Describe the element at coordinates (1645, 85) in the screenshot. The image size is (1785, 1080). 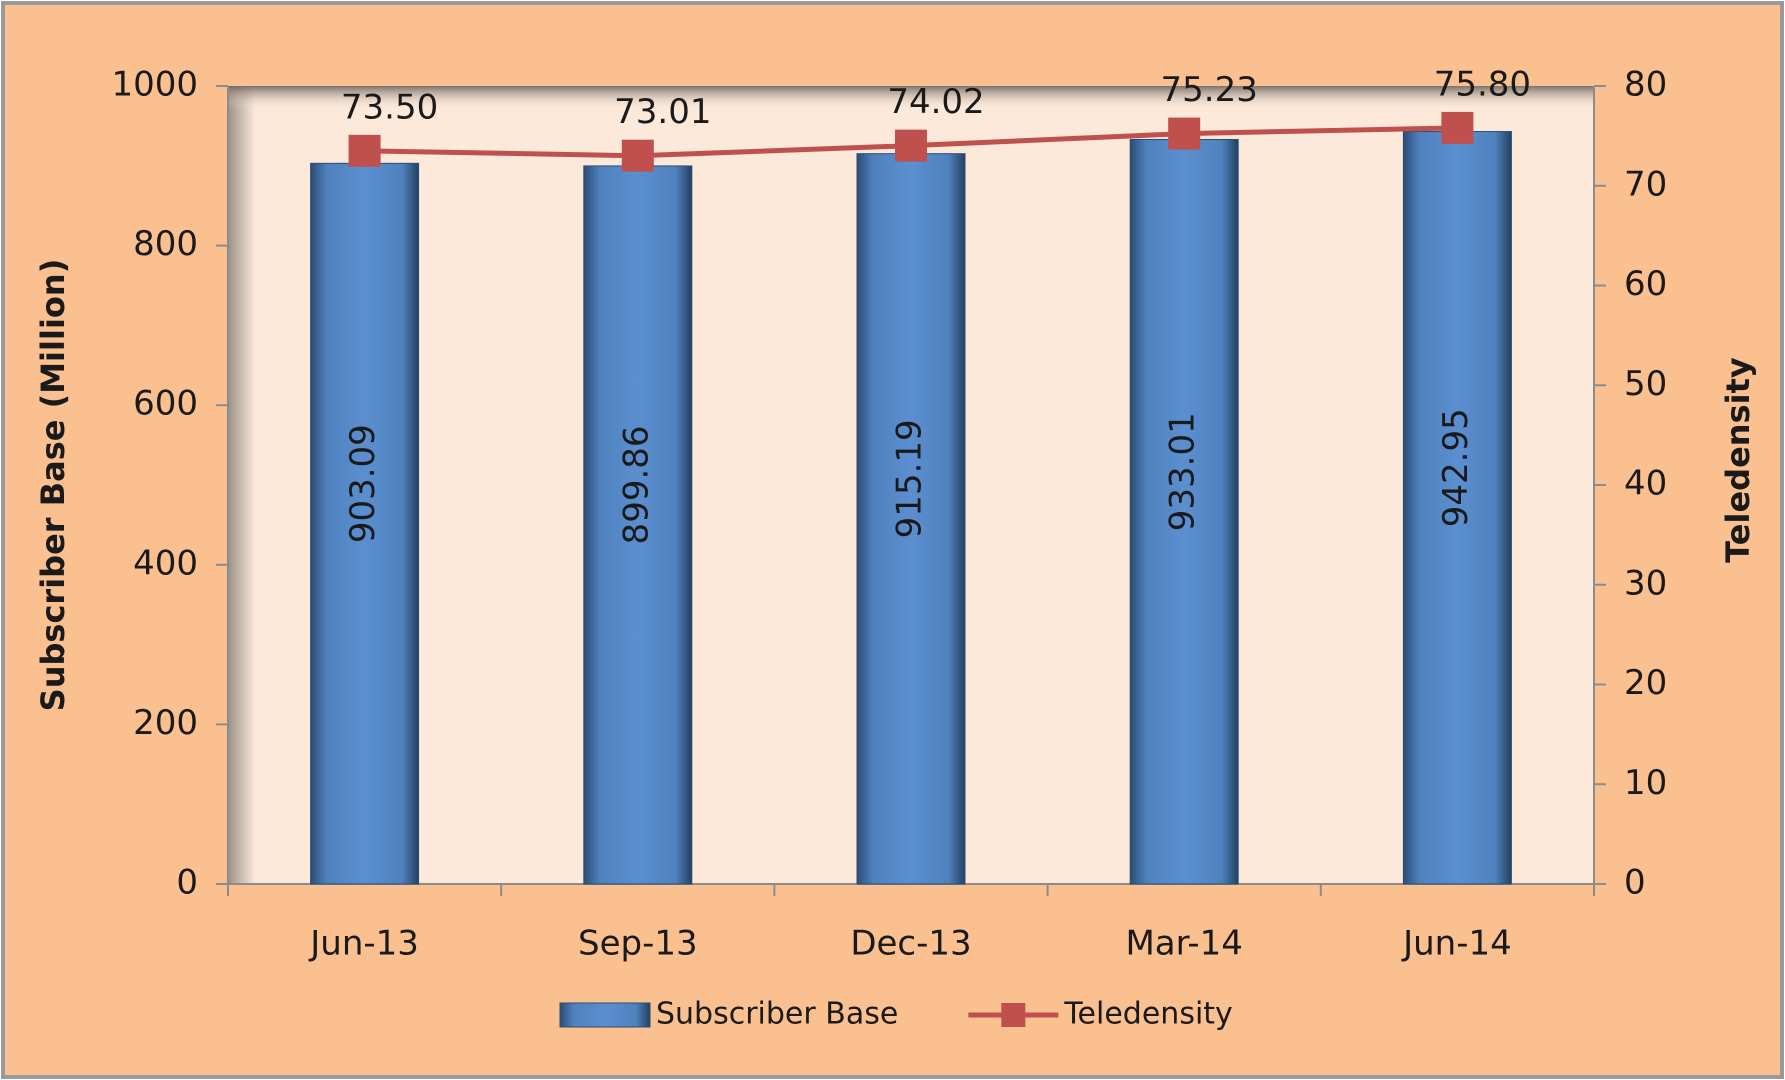
I see `y2-tick-label: 80` at that location.